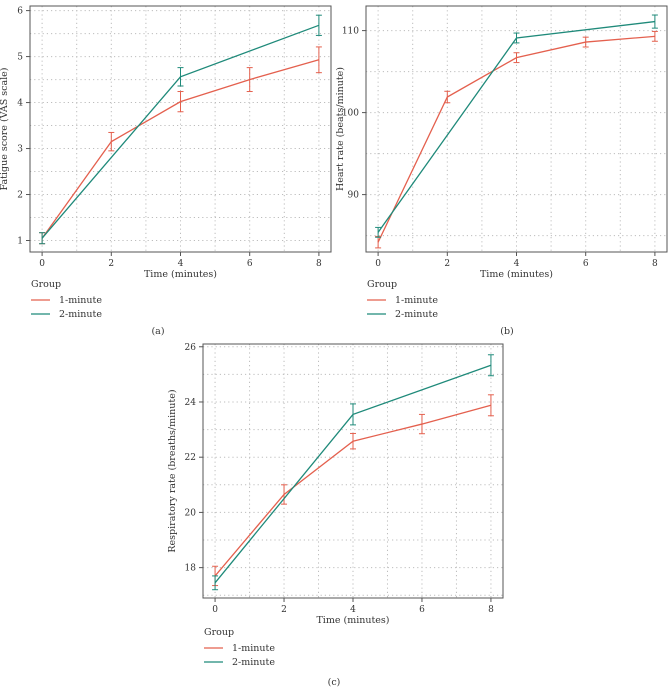 The width and height of the screenshot is (671, 690). What do you see at coordinates (507, 331) in the screenshot?
I see `panel-label: (b)` at bounding box center [507, 331].